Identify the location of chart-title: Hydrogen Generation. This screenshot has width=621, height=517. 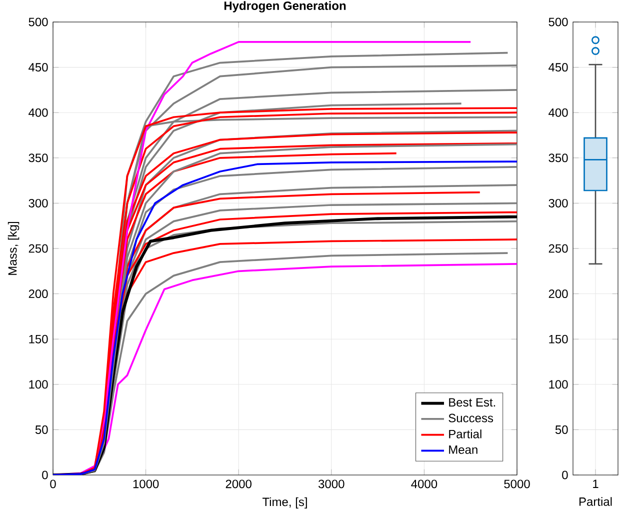
(285, 6).